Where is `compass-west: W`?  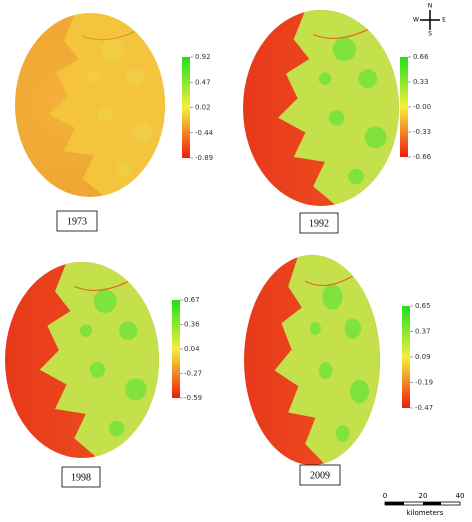 compass-west: W is located at coordinates (416, 20).